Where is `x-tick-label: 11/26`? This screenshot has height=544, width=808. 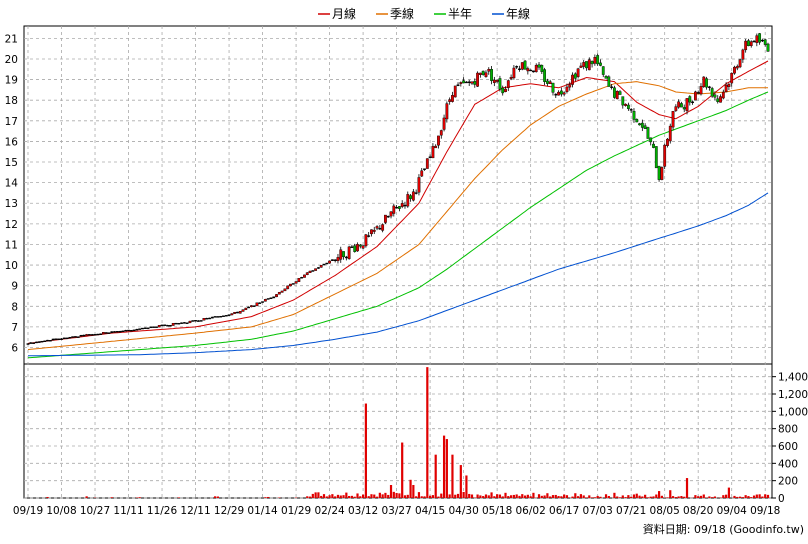 x-tick-label: 11/26 is located at coordinates (162, 511).